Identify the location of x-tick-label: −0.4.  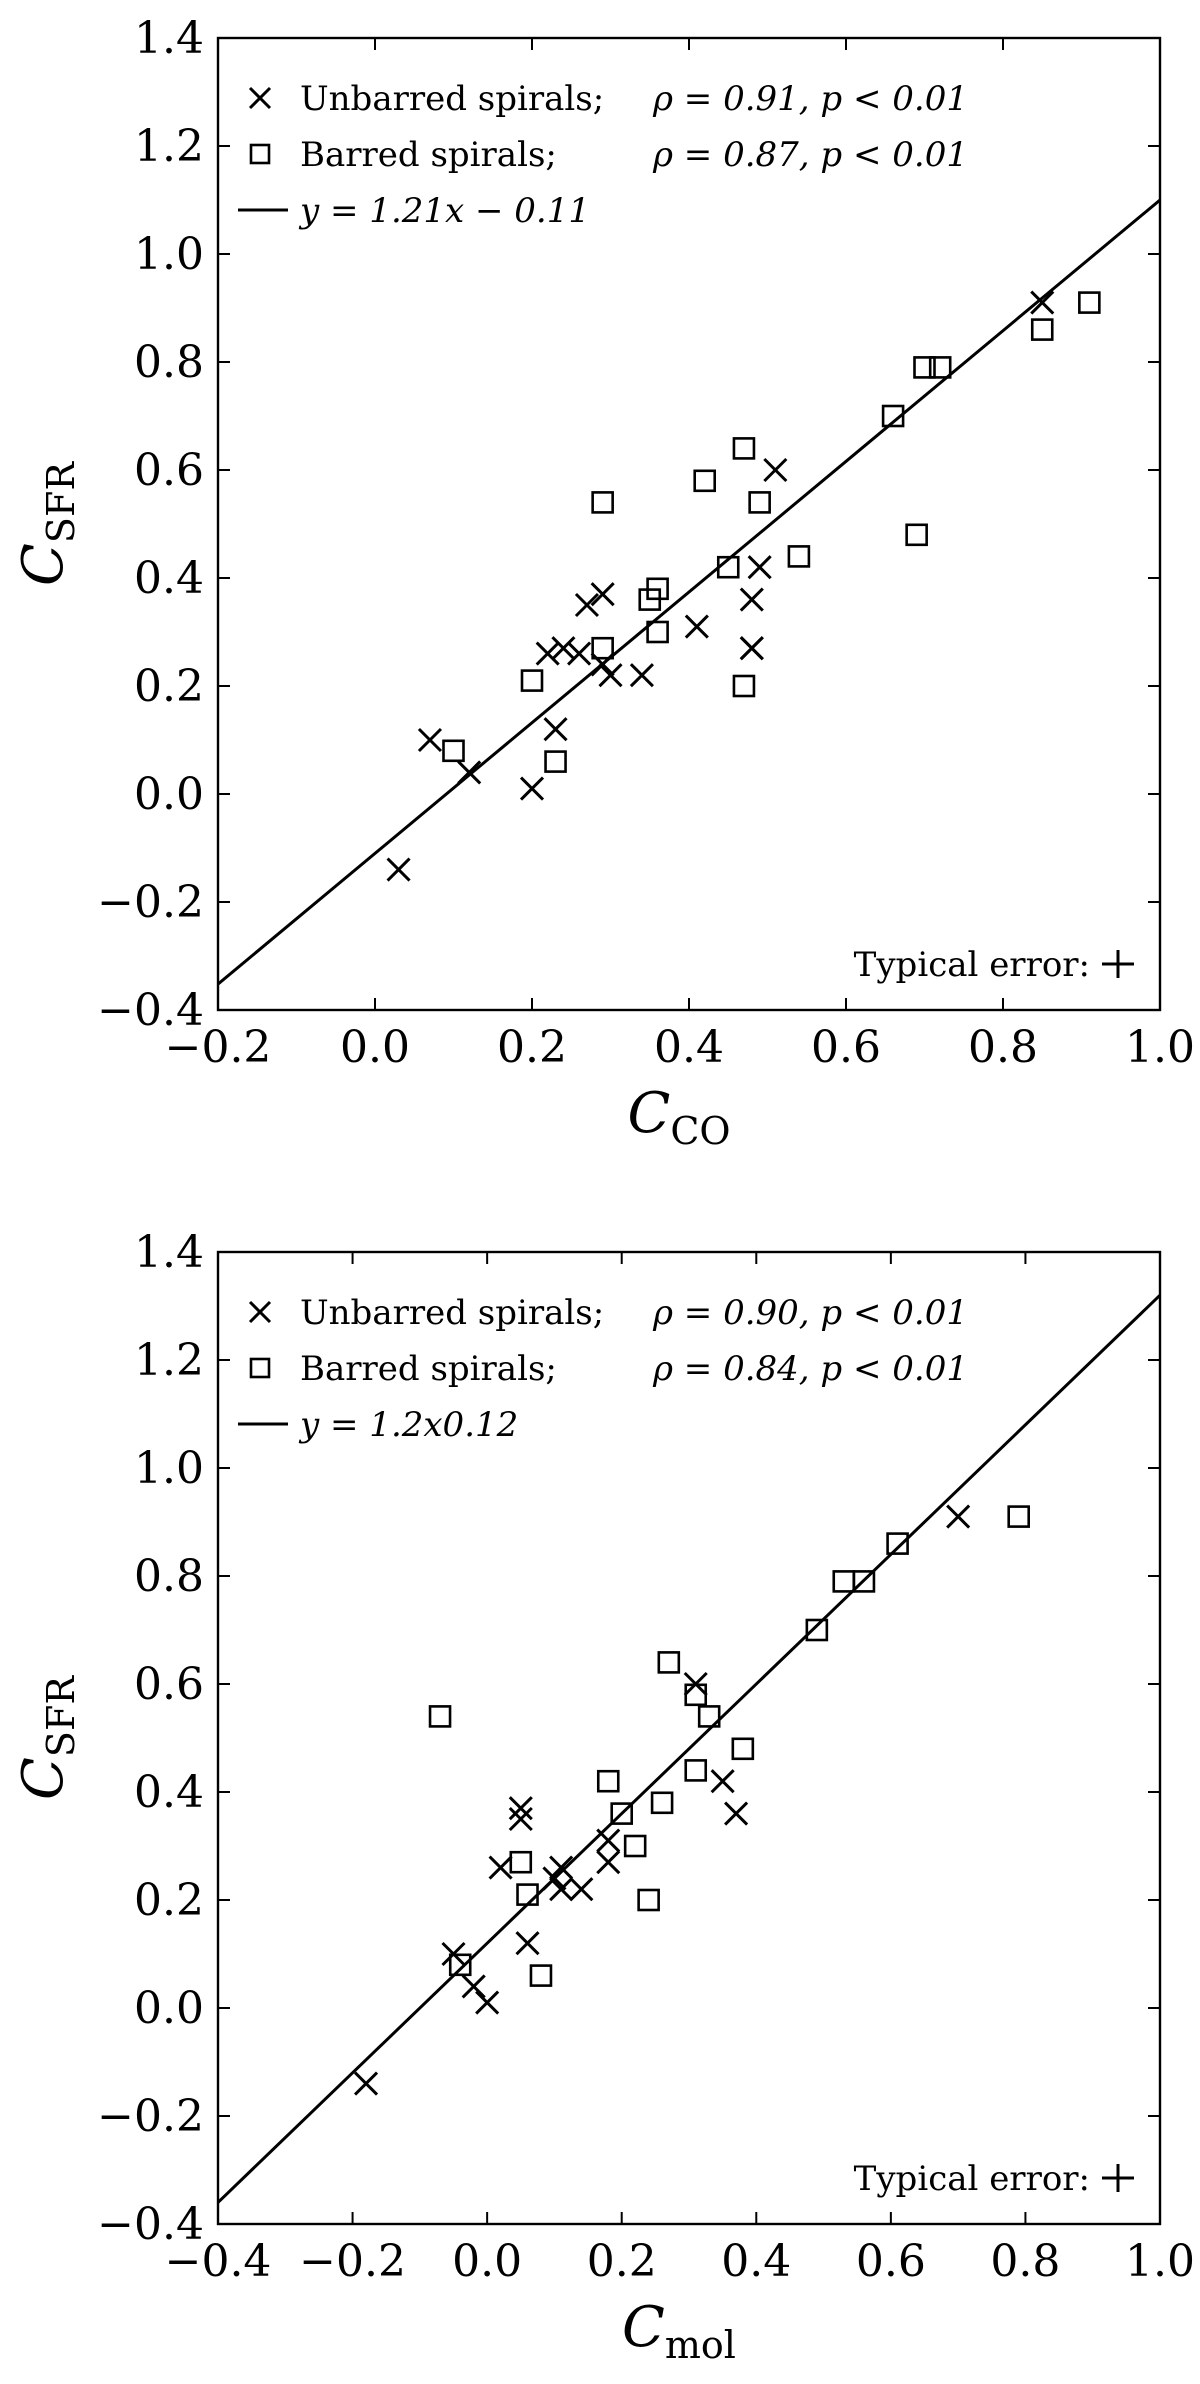
(218, 2261).